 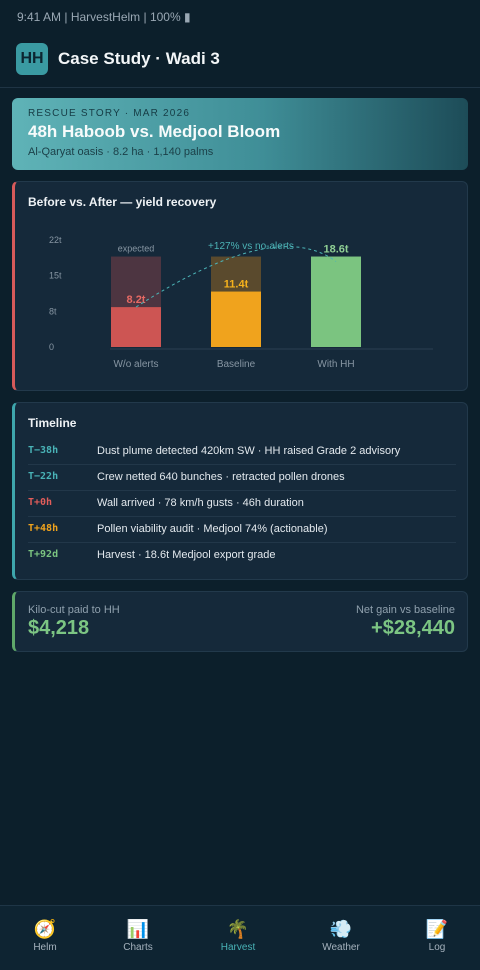 I want to click on category-label: With HH, so click(x=335, y=364).